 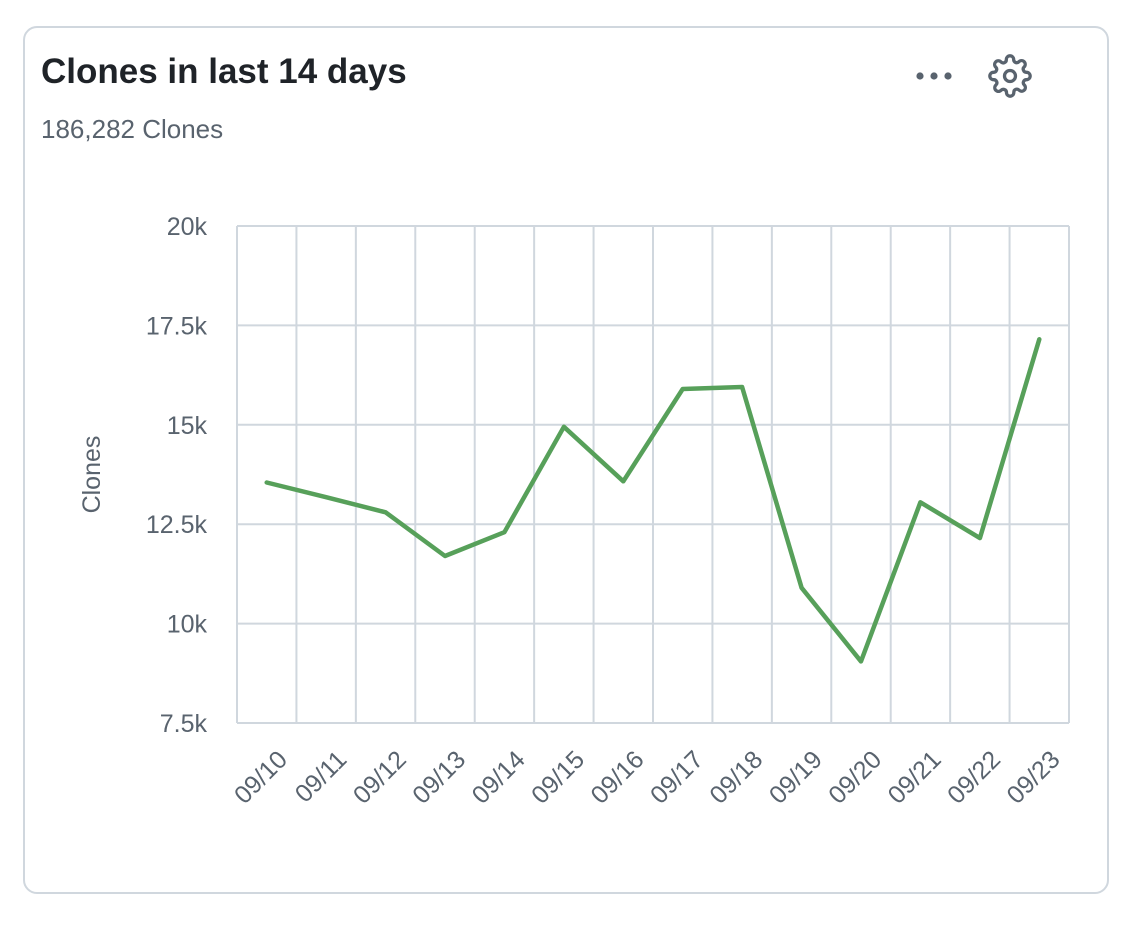 What do you see at coordinates (224, 71) in the screenshot?
I see `card-title: Clones in last 14 days` at bounding box center [224, 71].